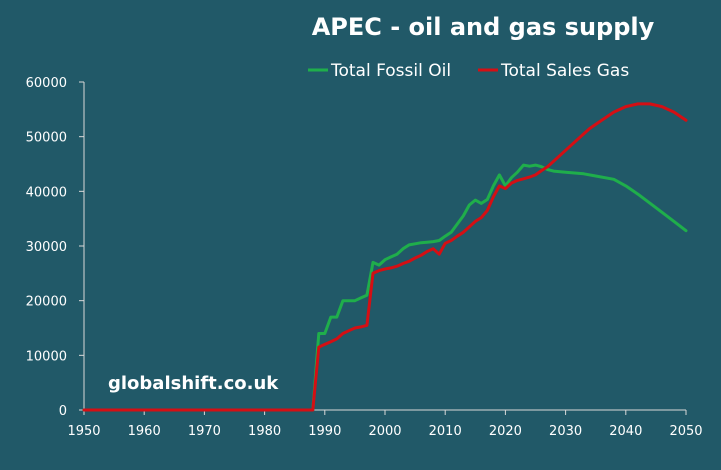 This screenshot has width=721, height=470. Describe the element at coordinates (565, 431) in the screenshot. I see `x-tick-label: 2030` at that location.